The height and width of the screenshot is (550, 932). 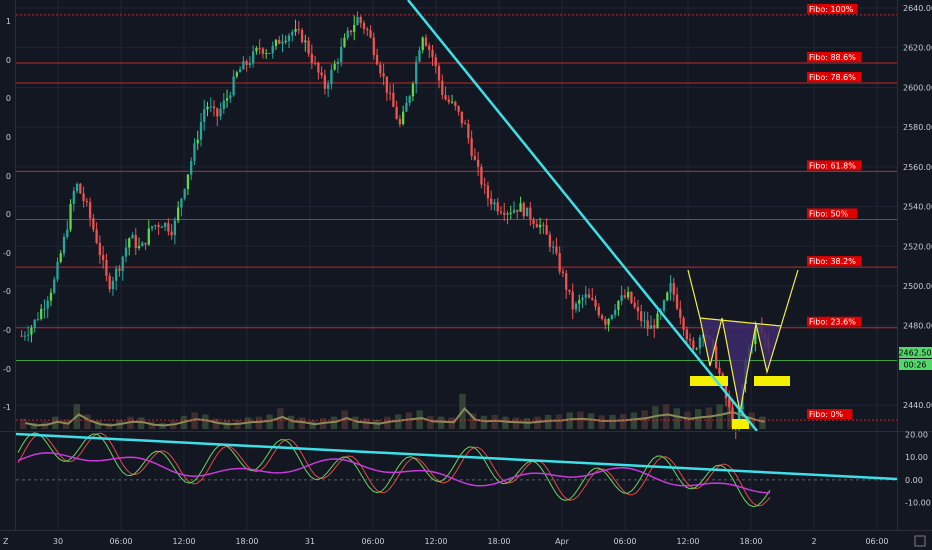 I want to click on neckline, so click(x=740, y=322).